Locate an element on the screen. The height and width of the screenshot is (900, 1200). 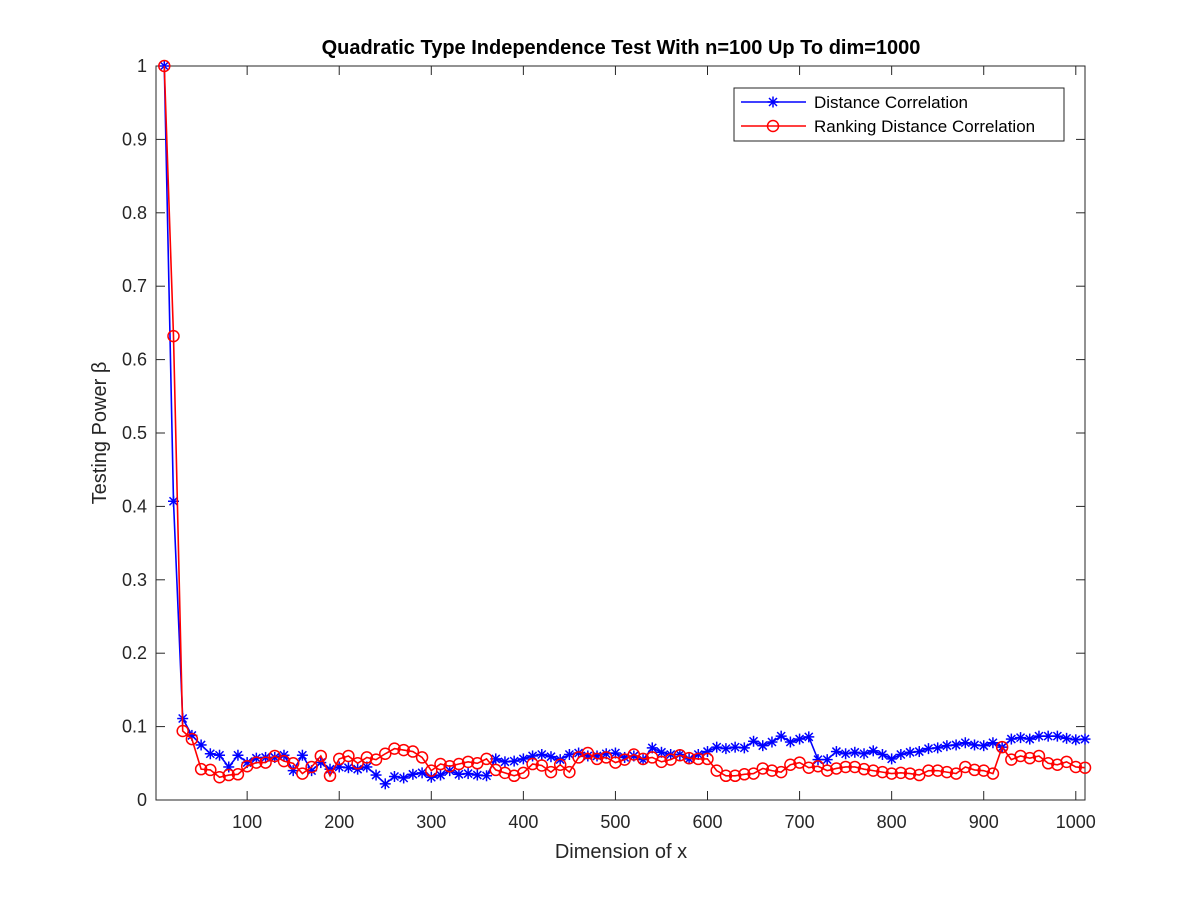
x-tick-label: 400 is located at coordinates (523, 822).